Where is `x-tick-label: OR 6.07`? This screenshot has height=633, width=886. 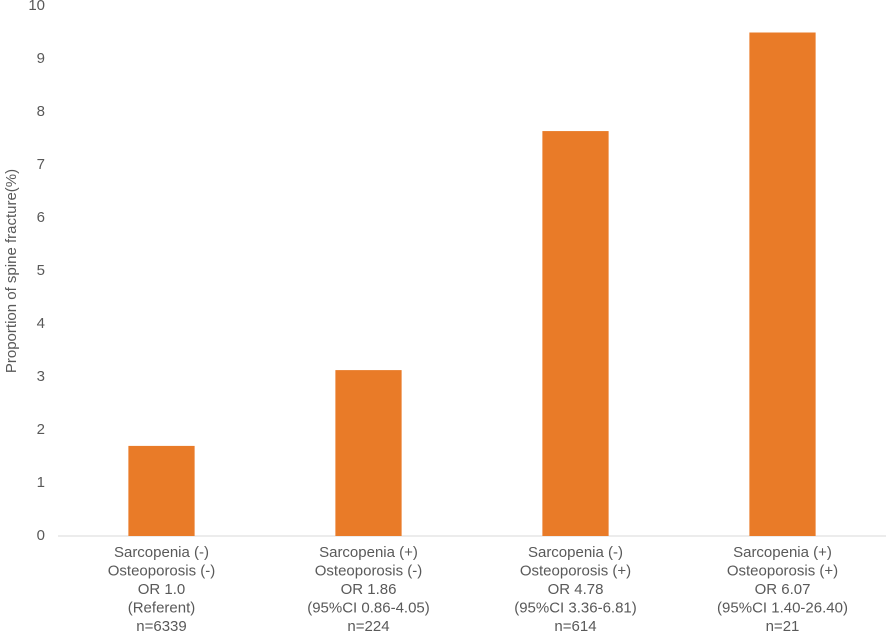 x-tick-label: OR 6.07 is located at coordinates (783, 589).